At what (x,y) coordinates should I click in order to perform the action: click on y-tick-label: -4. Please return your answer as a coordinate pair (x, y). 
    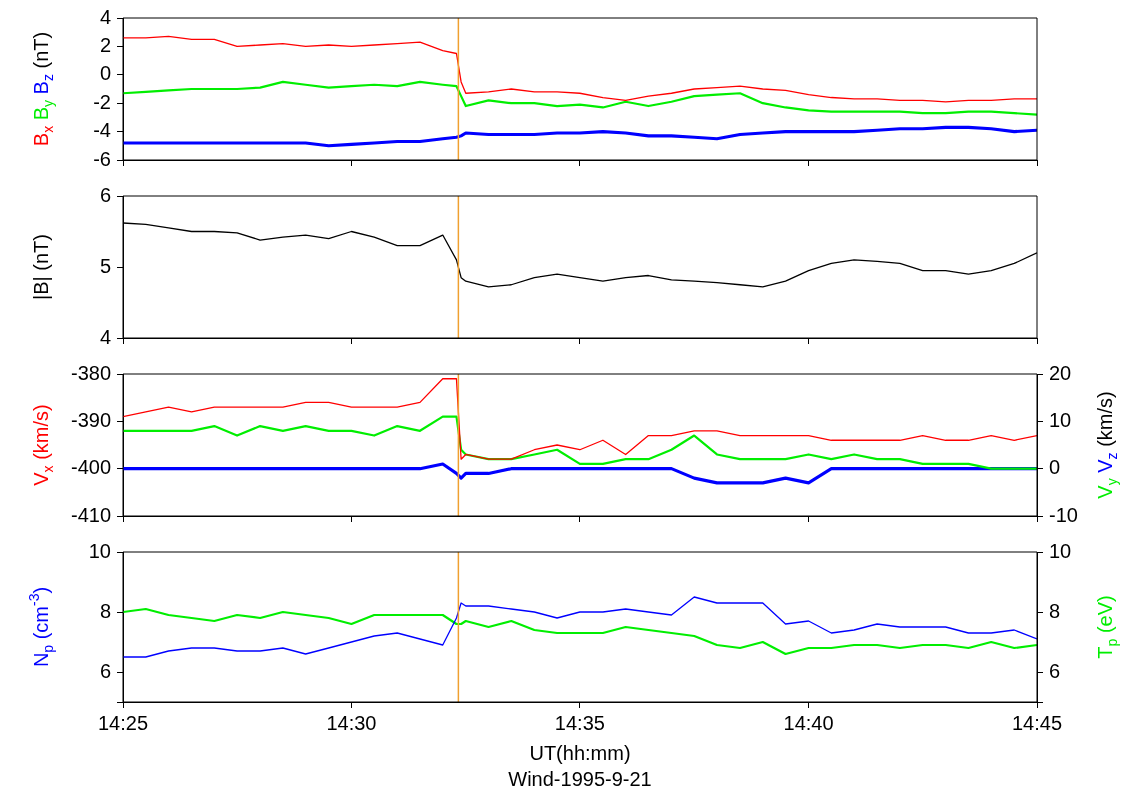
    Looking at the image, I should click on (102, 130).